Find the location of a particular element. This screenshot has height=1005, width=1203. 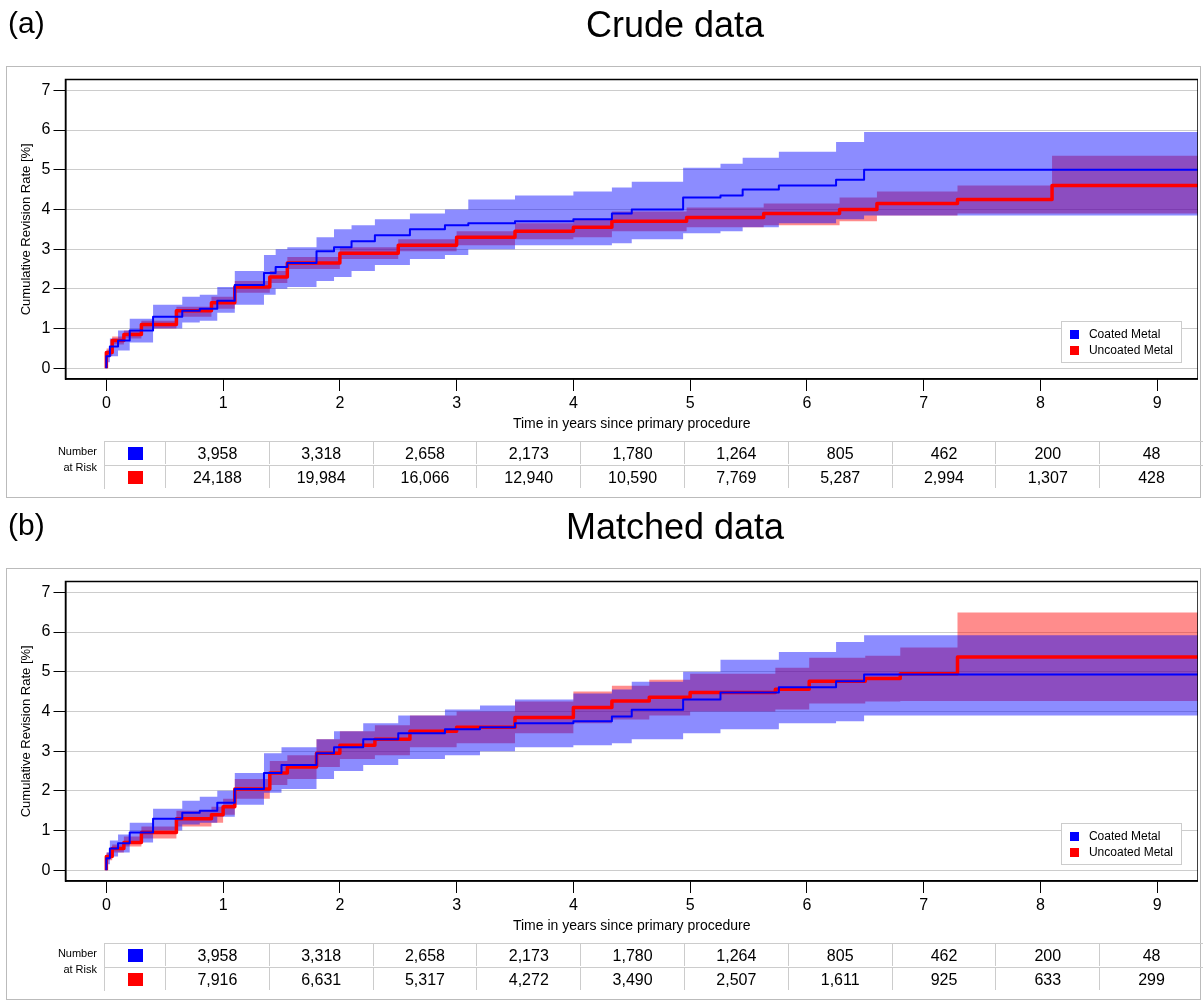

text: 5,317 is located at coordinates (424, 978).